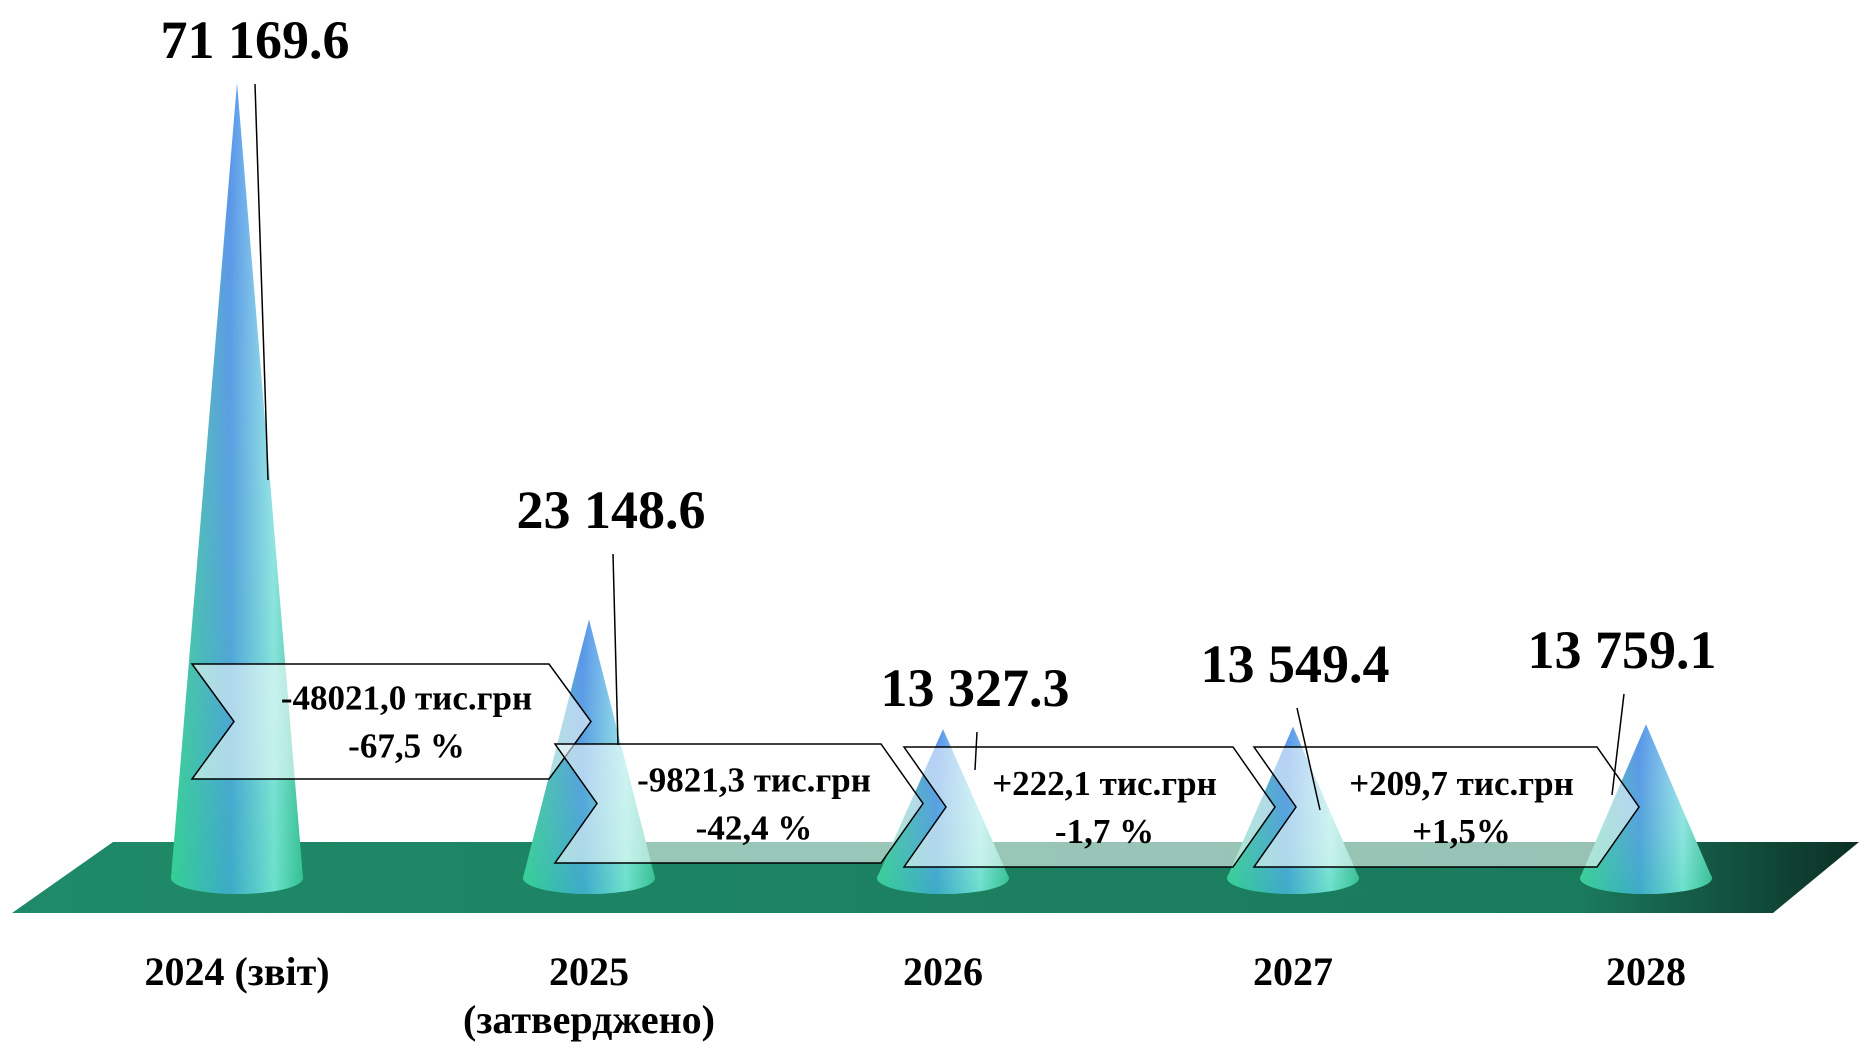  What do you see at coordinates (406, 746) in the screenshot?
I see `change-percent: -67,5 %` at bounding box center [406, 746].